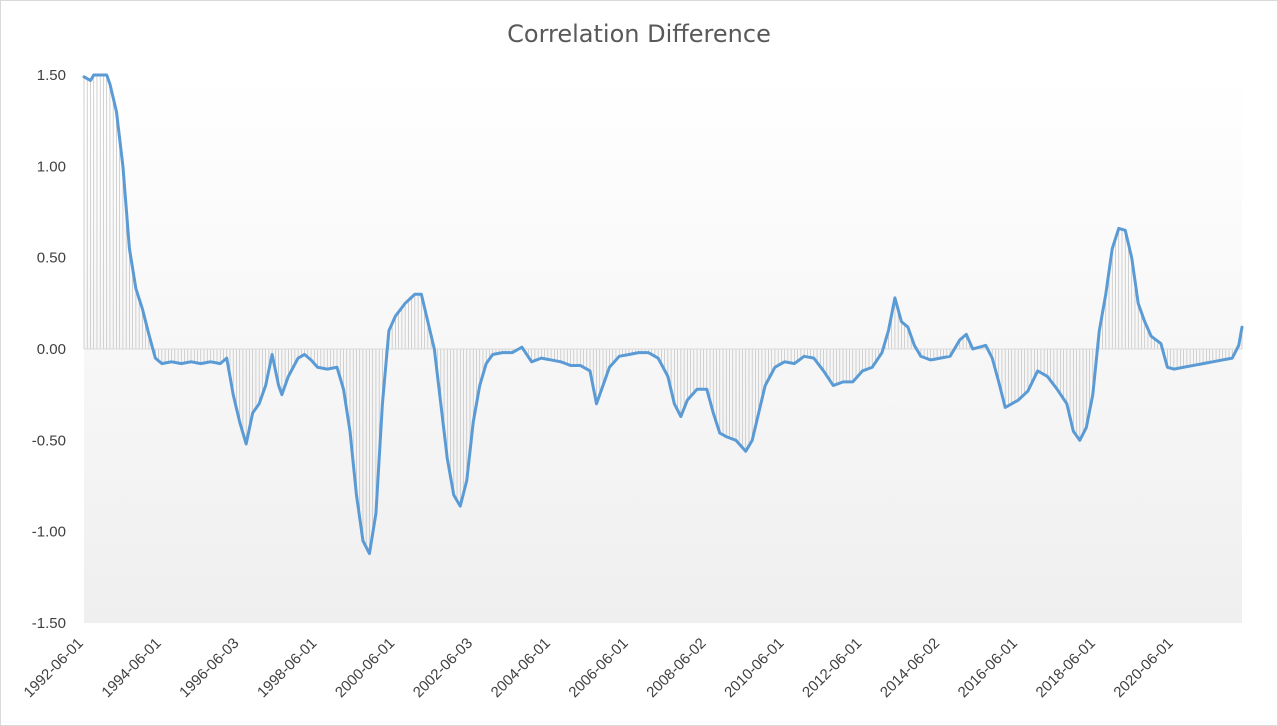  Describe the element at coordinates (49, 623) in the screenshot. I see `y-tick-label: -1.50` at that location.